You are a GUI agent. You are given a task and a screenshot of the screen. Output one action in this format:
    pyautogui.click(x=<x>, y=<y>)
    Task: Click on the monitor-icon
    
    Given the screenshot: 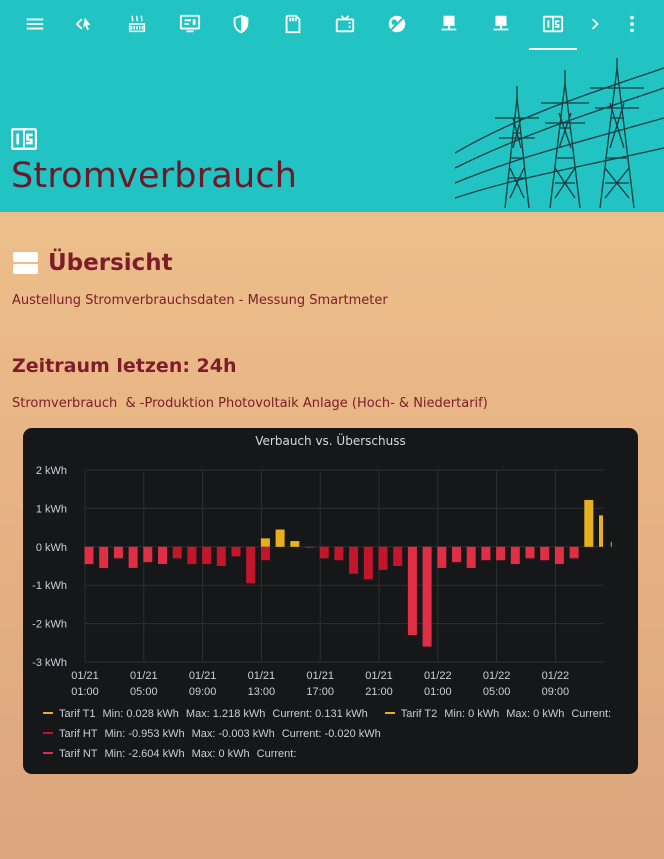 What is the action you would take?
    pyautogui.click(x=190, y=24)
    